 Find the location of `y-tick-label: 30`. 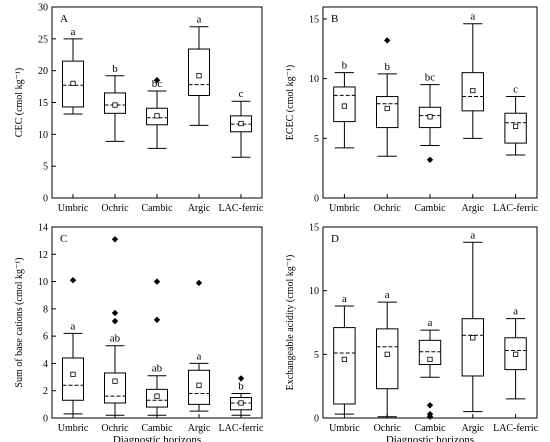

y-tick-label: 30 is located at coordinates (43, 8).